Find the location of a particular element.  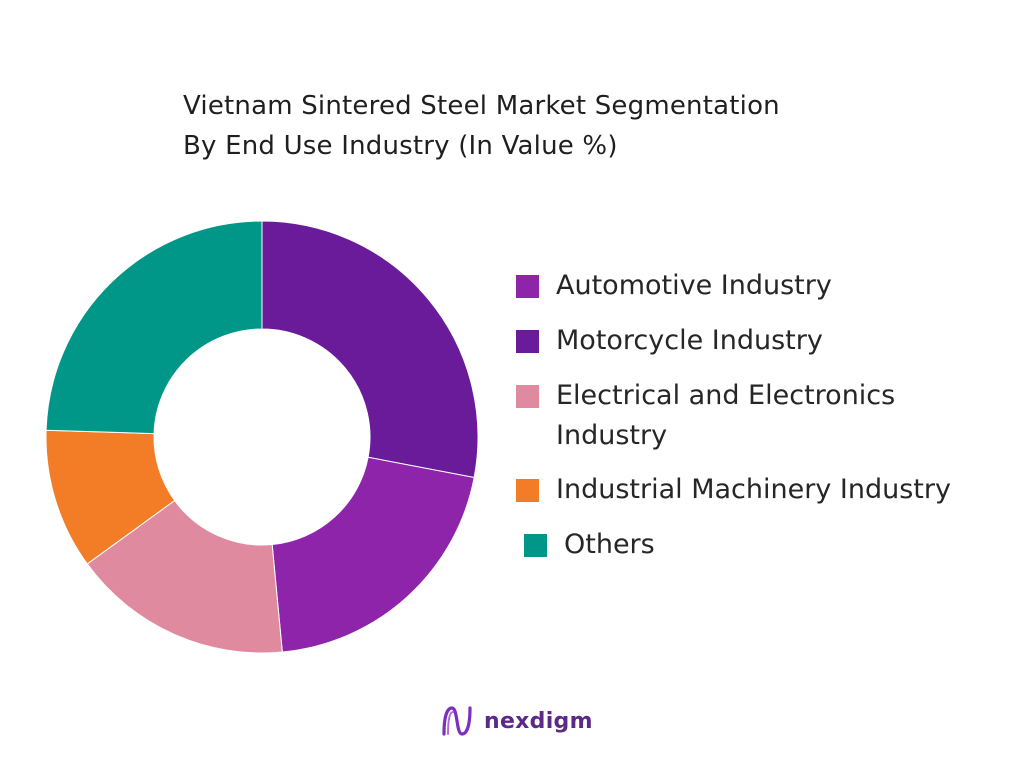

legend-label-motorcycle: Motorcycle Industry is located at coordinates (689, 340).